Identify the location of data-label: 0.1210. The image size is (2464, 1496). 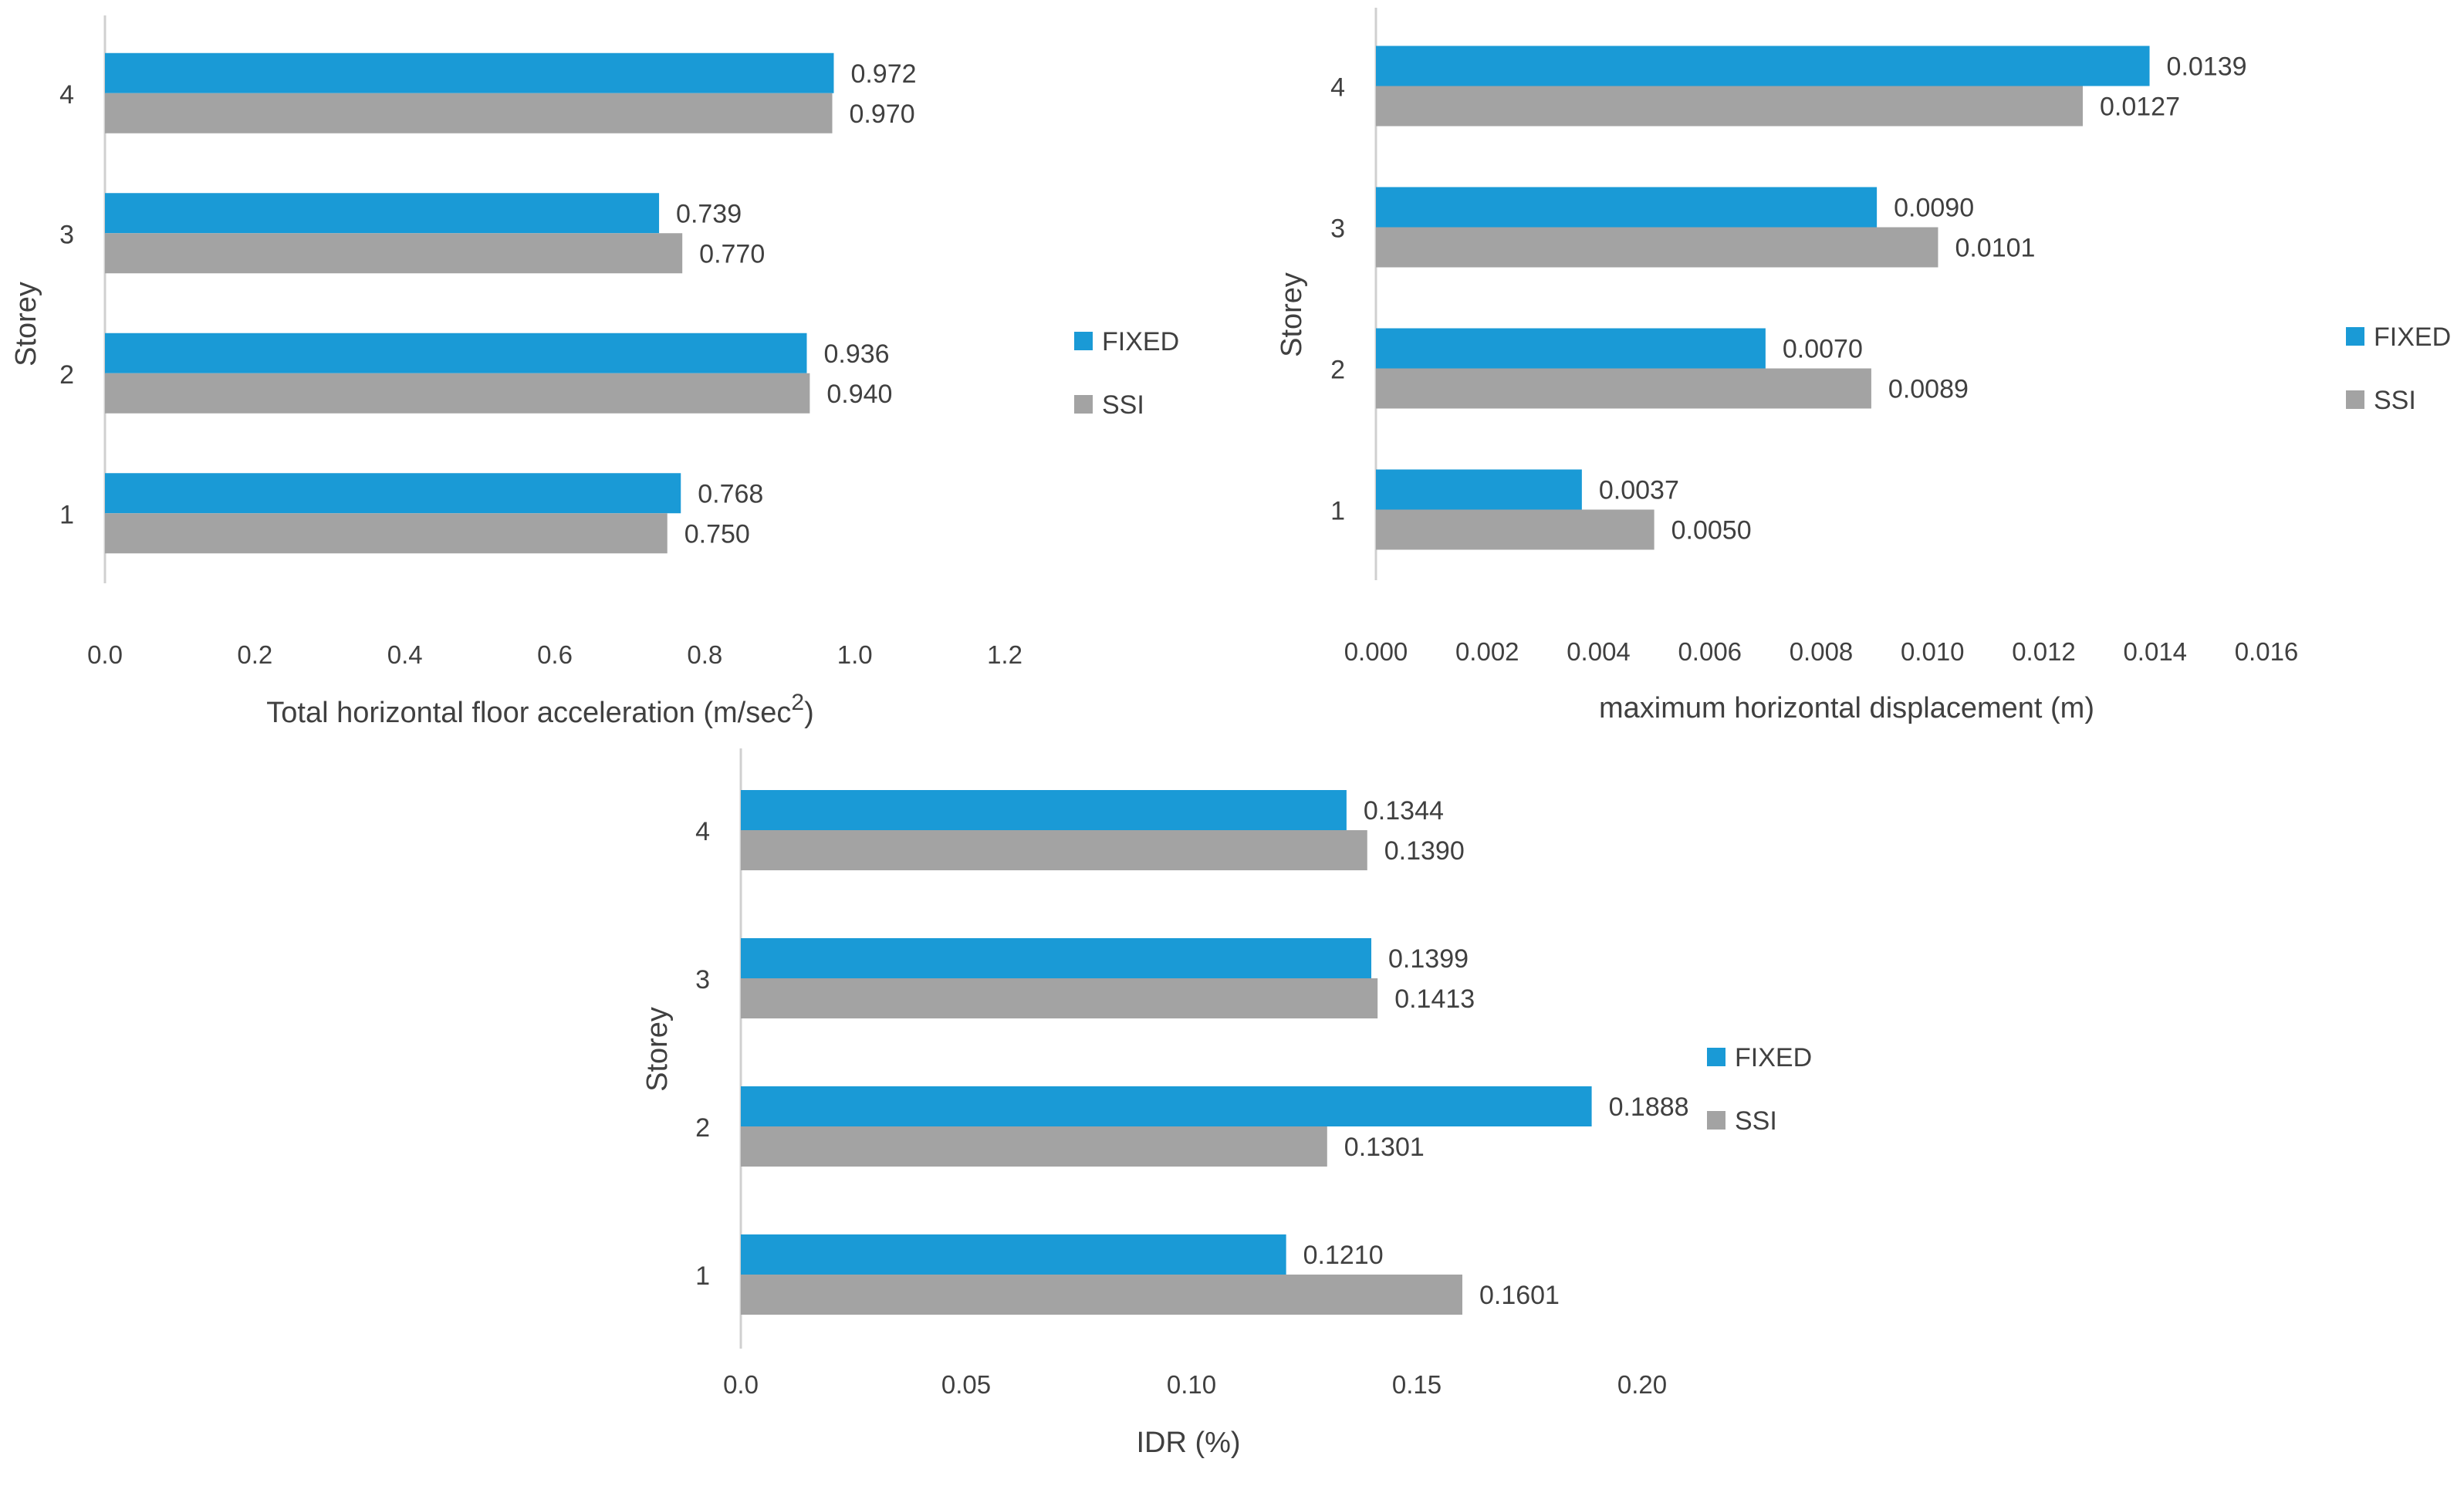
(1343, 1255).